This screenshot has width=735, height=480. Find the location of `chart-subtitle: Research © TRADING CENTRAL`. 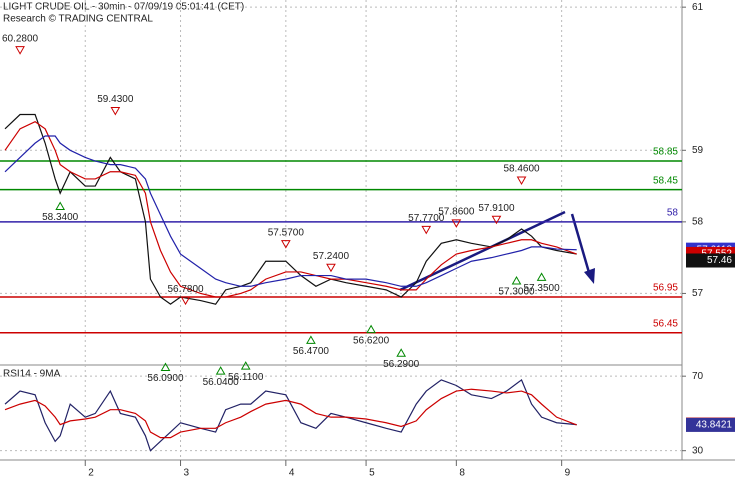

chart-subtitle: Research © TRADING CENTRAL is located at coordinates (78, 19).